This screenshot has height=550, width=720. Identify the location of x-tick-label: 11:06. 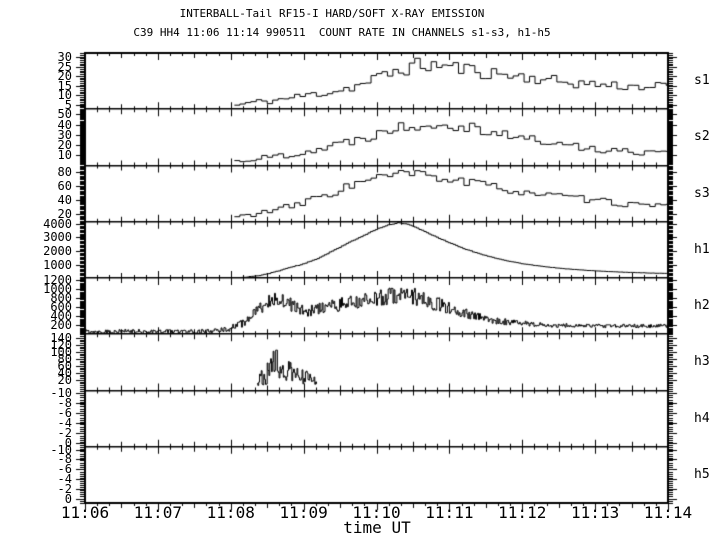
(85, 512).